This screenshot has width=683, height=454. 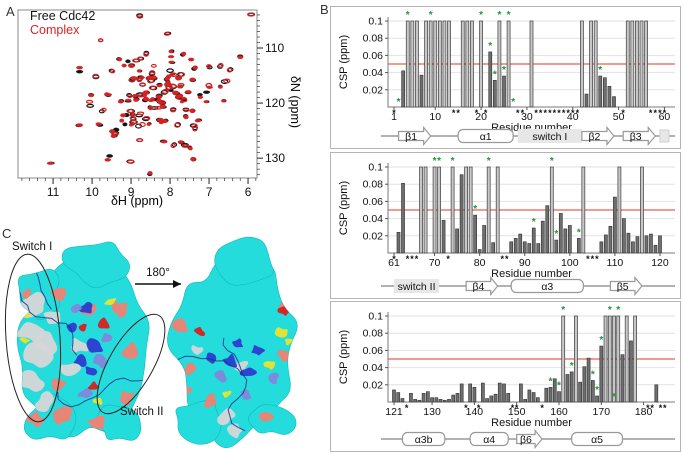 I want to click on nmr-peak-free, so click(x=90, y=105).